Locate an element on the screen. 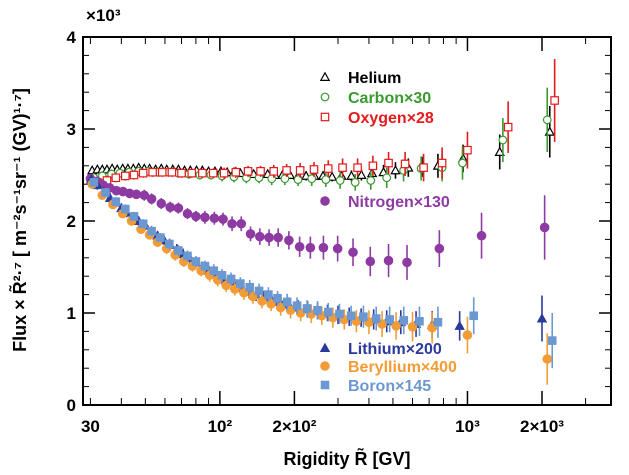  legend-entry: Helium is located at coordinates (360, 78).